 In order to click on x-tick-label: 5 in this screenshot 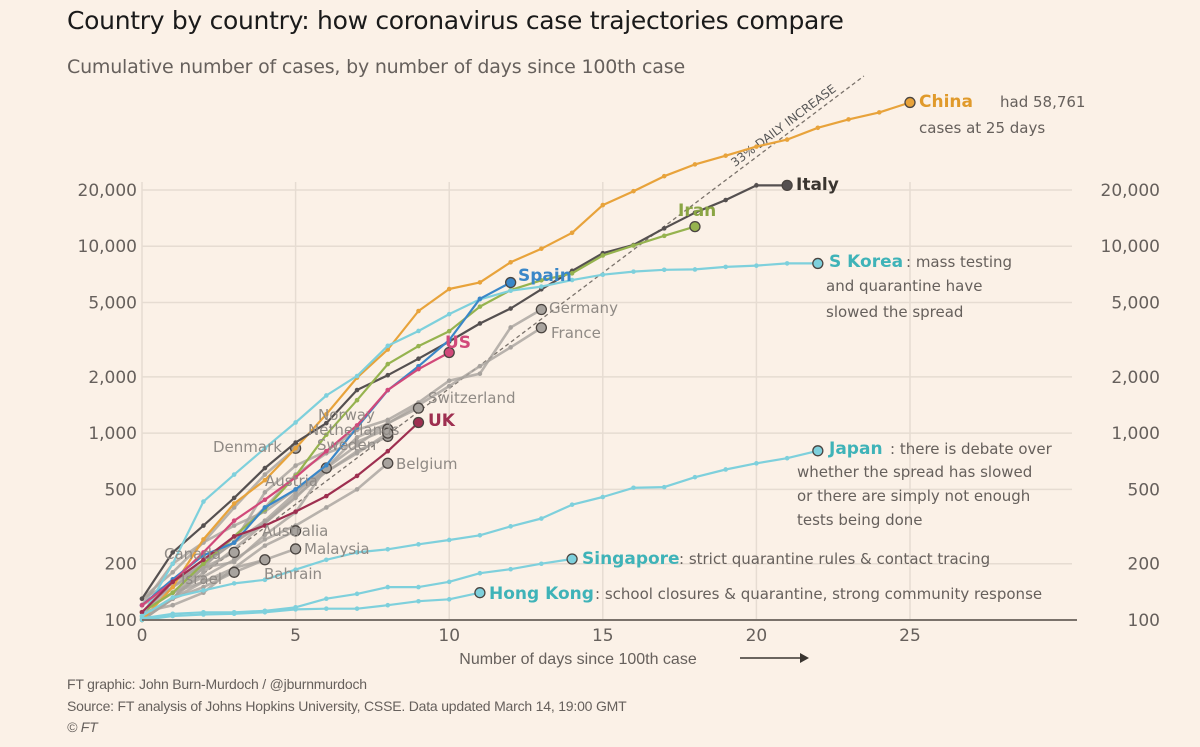, I will do `click(295, 636)`.